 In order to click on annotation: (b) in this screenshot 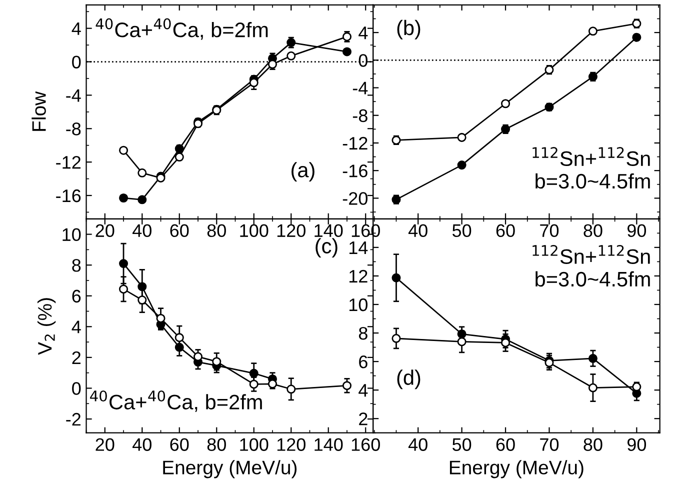, I will do `click(408, 30)`.